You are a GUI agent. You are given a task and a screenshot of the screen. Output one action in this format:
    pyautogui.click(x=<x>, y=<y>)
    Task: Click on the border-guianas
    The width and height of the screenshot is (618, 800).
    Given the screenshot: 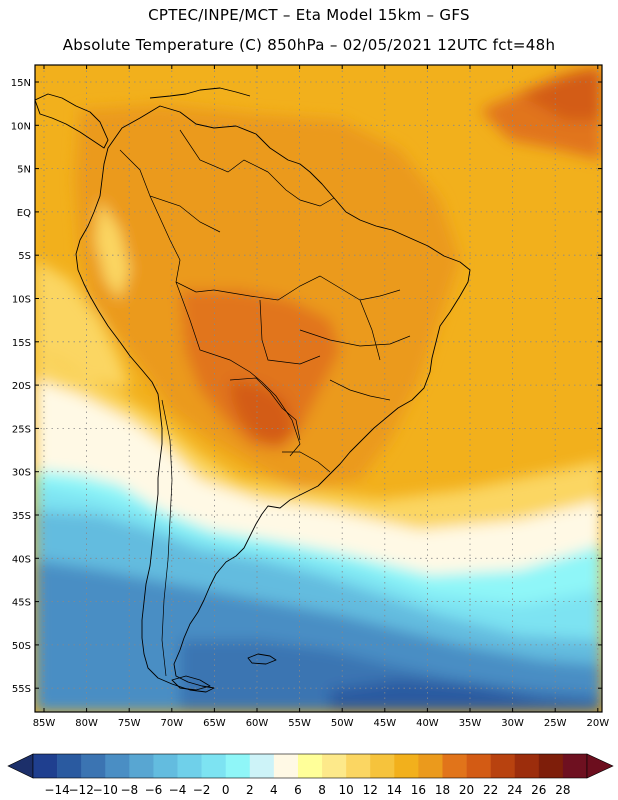 What is the action you would take?
    pyautogui.click(x=301, y=189)
    